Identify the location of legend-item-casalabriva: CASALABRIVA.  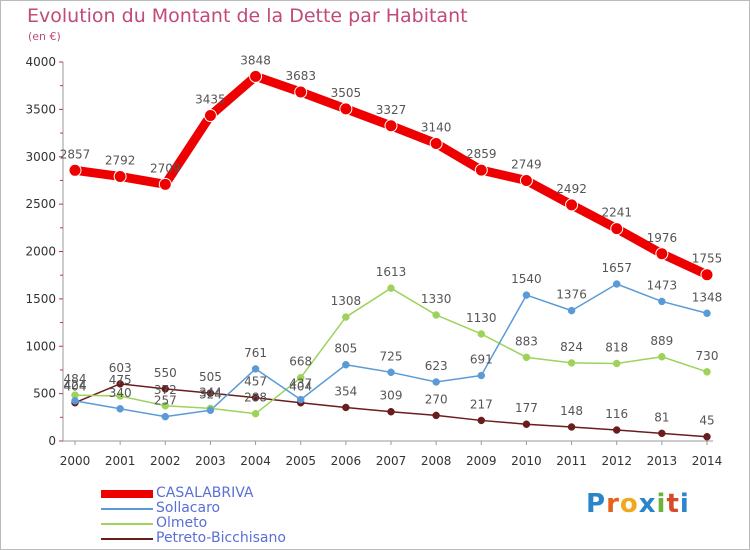
(231, 493).